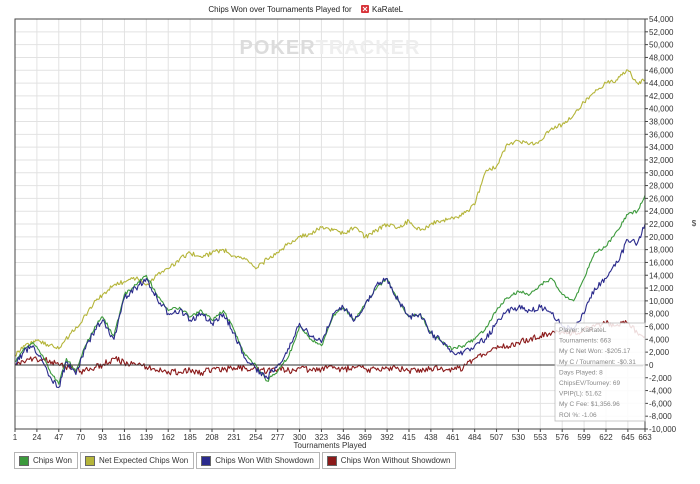 The width and height of the screenshot is (700, 484). I want to click on y-tick-label: -8,000, so click(660, 416).